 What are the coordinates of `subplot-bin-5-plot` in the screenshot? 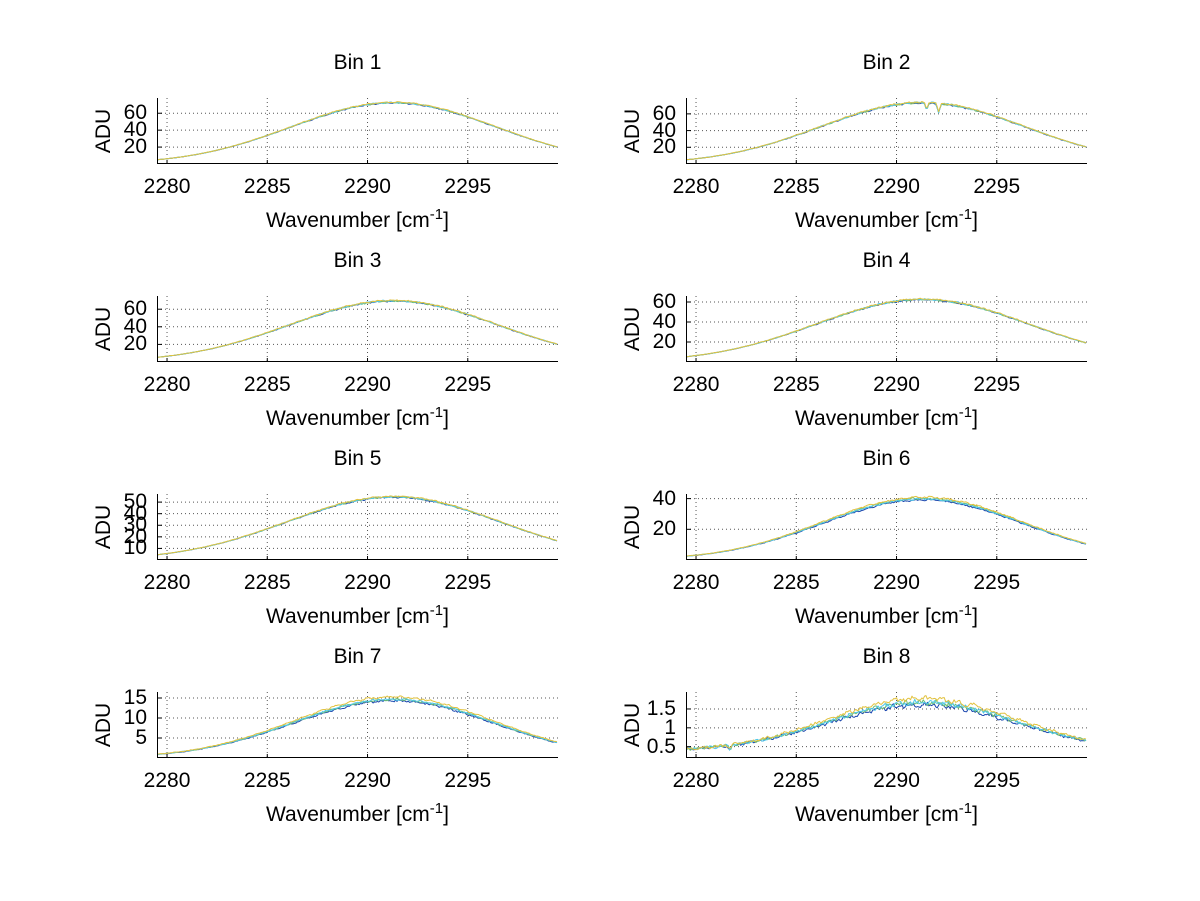 It's located at (357, 527).